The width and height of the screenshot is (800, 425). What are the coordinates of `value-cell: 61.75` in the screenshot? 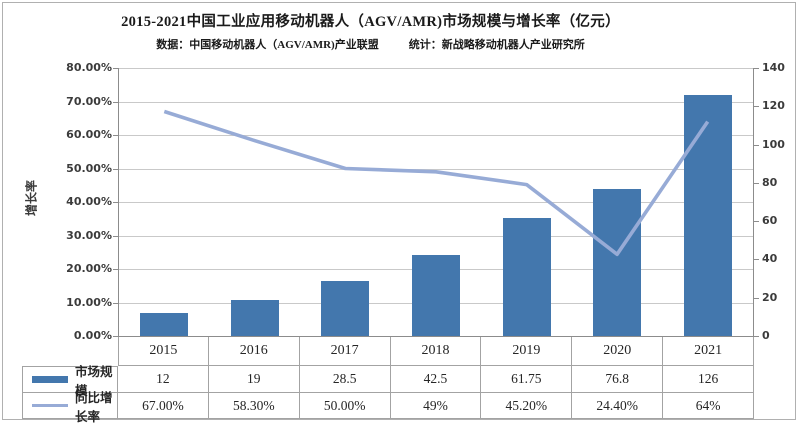 It's located at (527, 379).